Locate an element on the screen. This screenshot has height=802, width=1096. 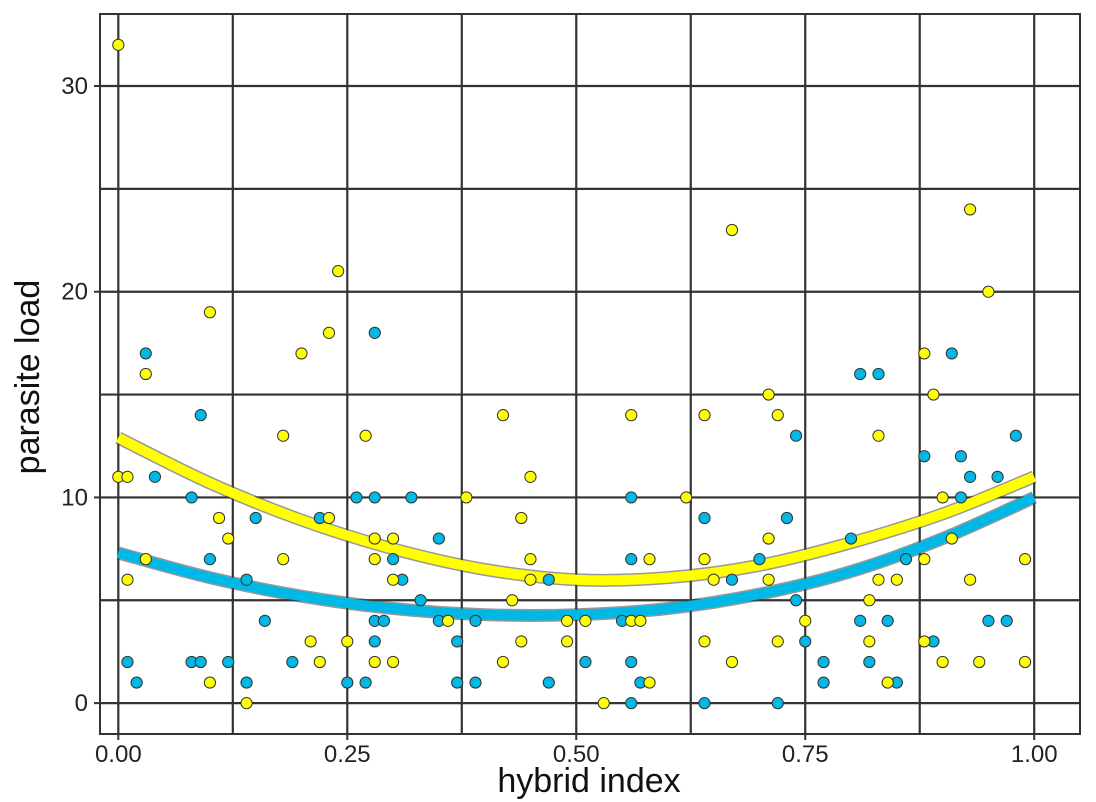
x-tick-label: 0.00 is located at coordinates (118, 754).